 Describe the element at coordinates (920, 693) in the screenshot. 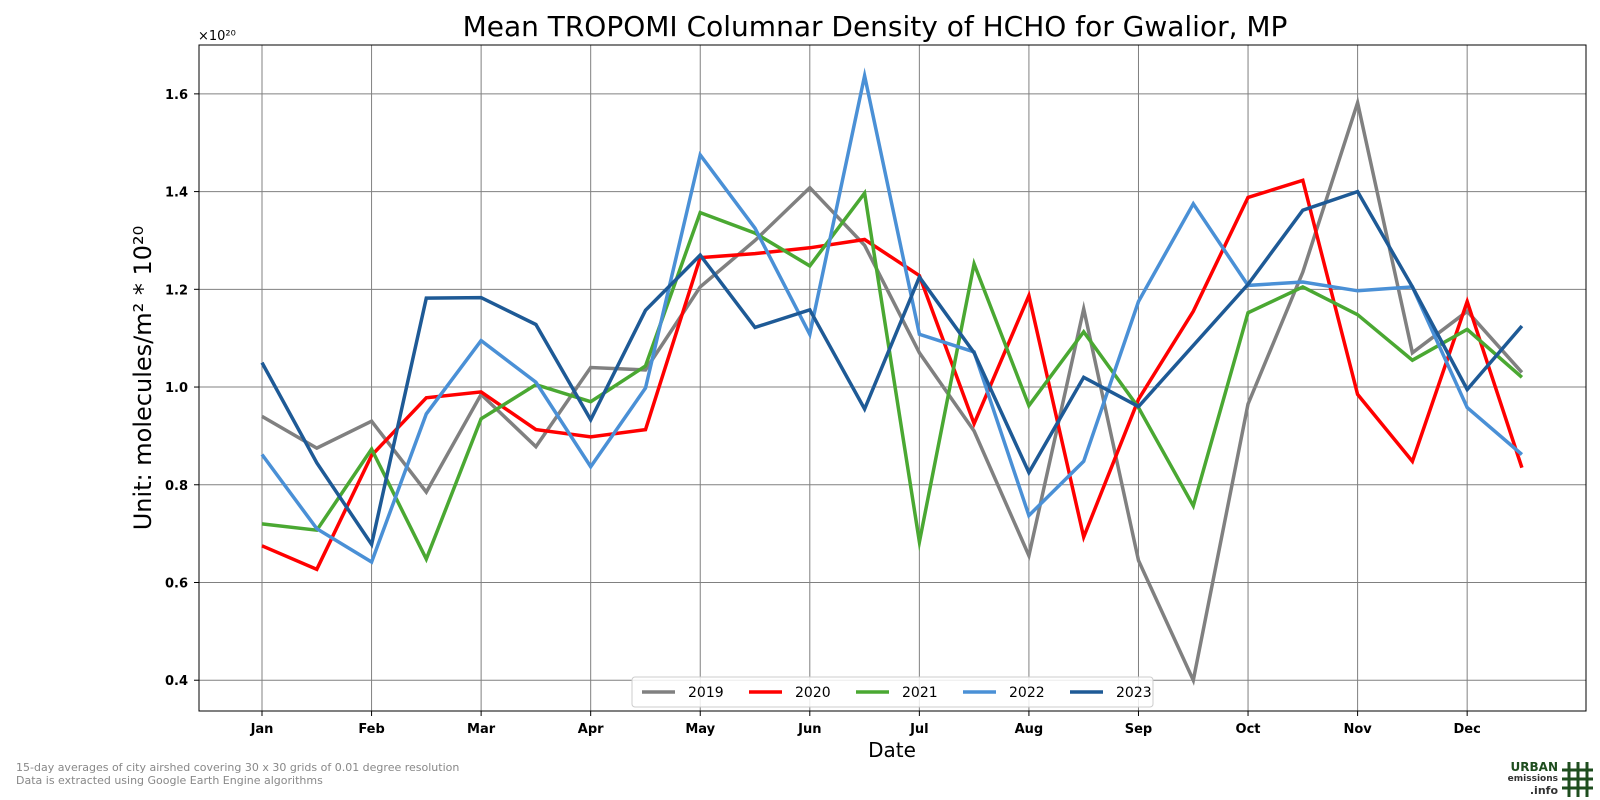

I see `legend-label: 2021` at that location.